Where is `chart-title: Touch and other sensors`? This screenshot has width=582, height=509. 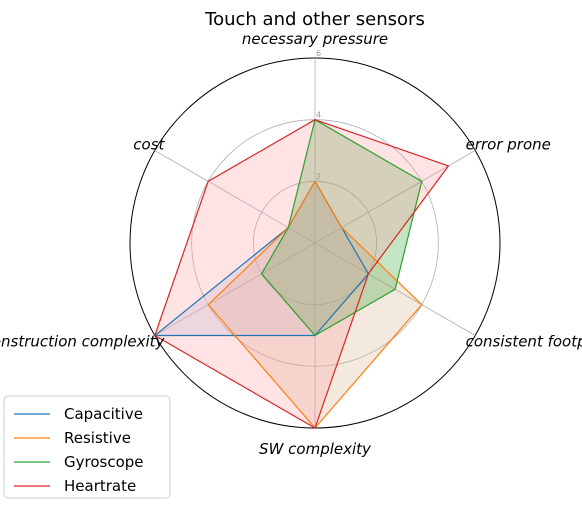 chart-title: Touch and other sensors is located at coordinates (314, 19).